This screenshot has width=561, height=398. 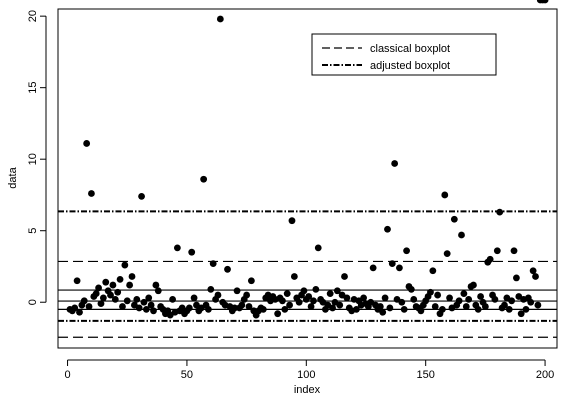 What do you see at coordinates (67, 375) in the screenshot?
I see `x-tick-label: 0` at bounding box center [67, 375].